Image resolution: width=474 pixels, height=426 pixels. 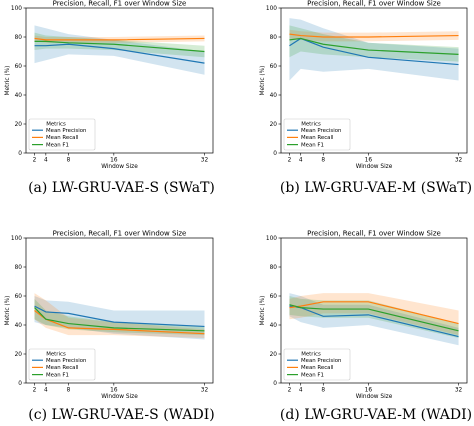 What do you see at coordinates (376, 415) in the screenshot?
I see `figure-caption: (d) LW-GRU-VAE-M (WADI)` at bounding box center [376, 415].